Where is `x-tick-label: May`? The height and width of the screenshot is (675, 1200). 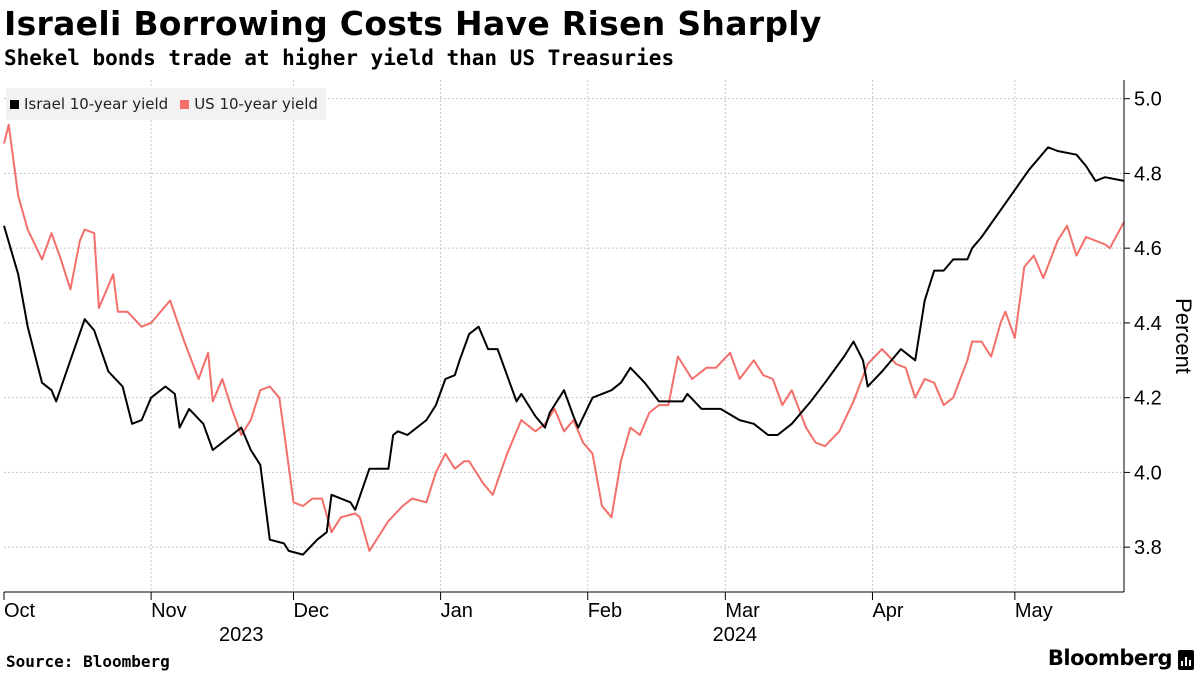
x-tick-label: May is located at coordinates (1034, 611).